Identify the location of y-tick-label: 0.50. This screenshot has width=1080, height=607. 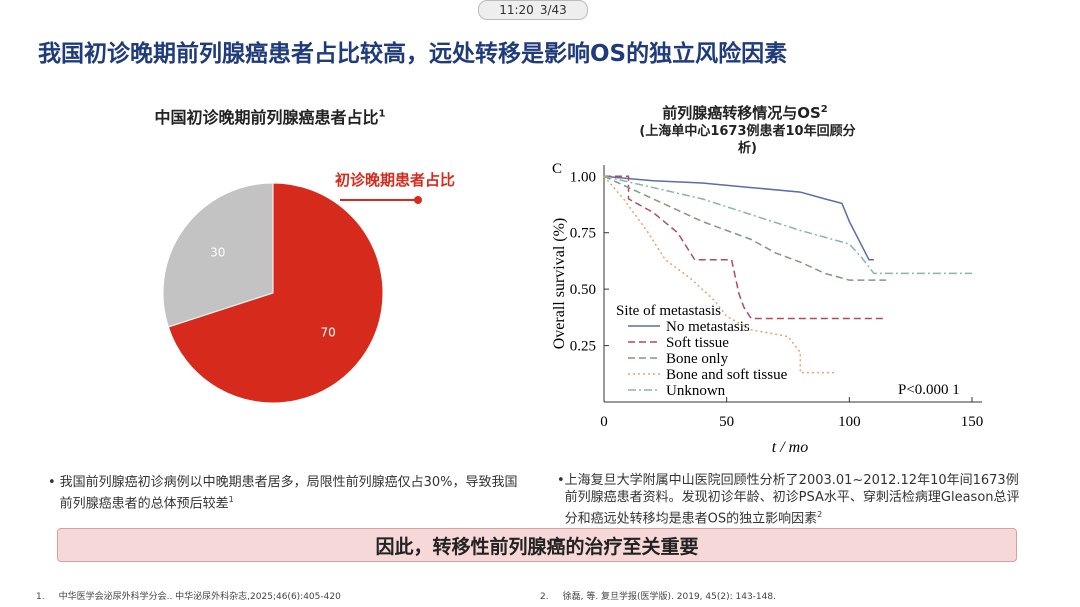
(583, 290).